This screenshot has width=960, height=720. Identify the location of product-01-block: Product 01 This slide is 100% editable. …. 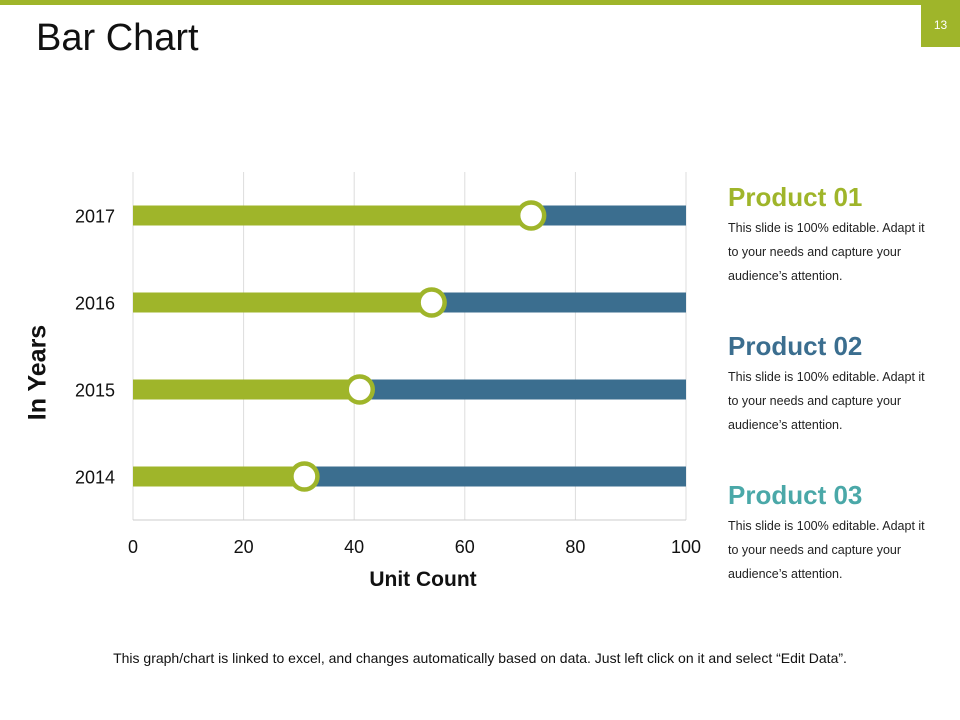
(833, 235).